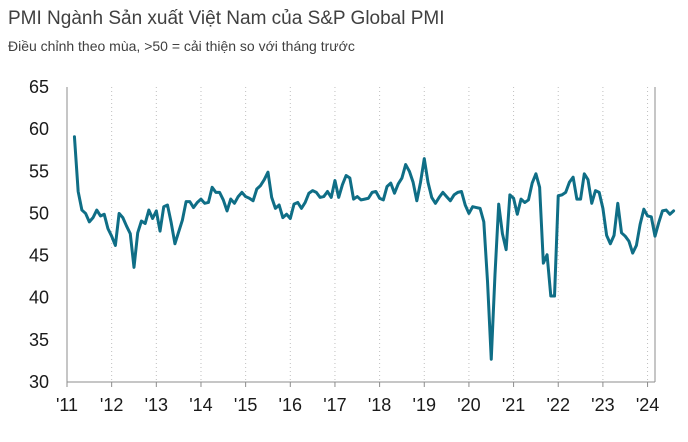  What do you see at coordinates (468, 405) in the screenshot?
I see `x-tick-label: '20` at bounding box center [468, 405].